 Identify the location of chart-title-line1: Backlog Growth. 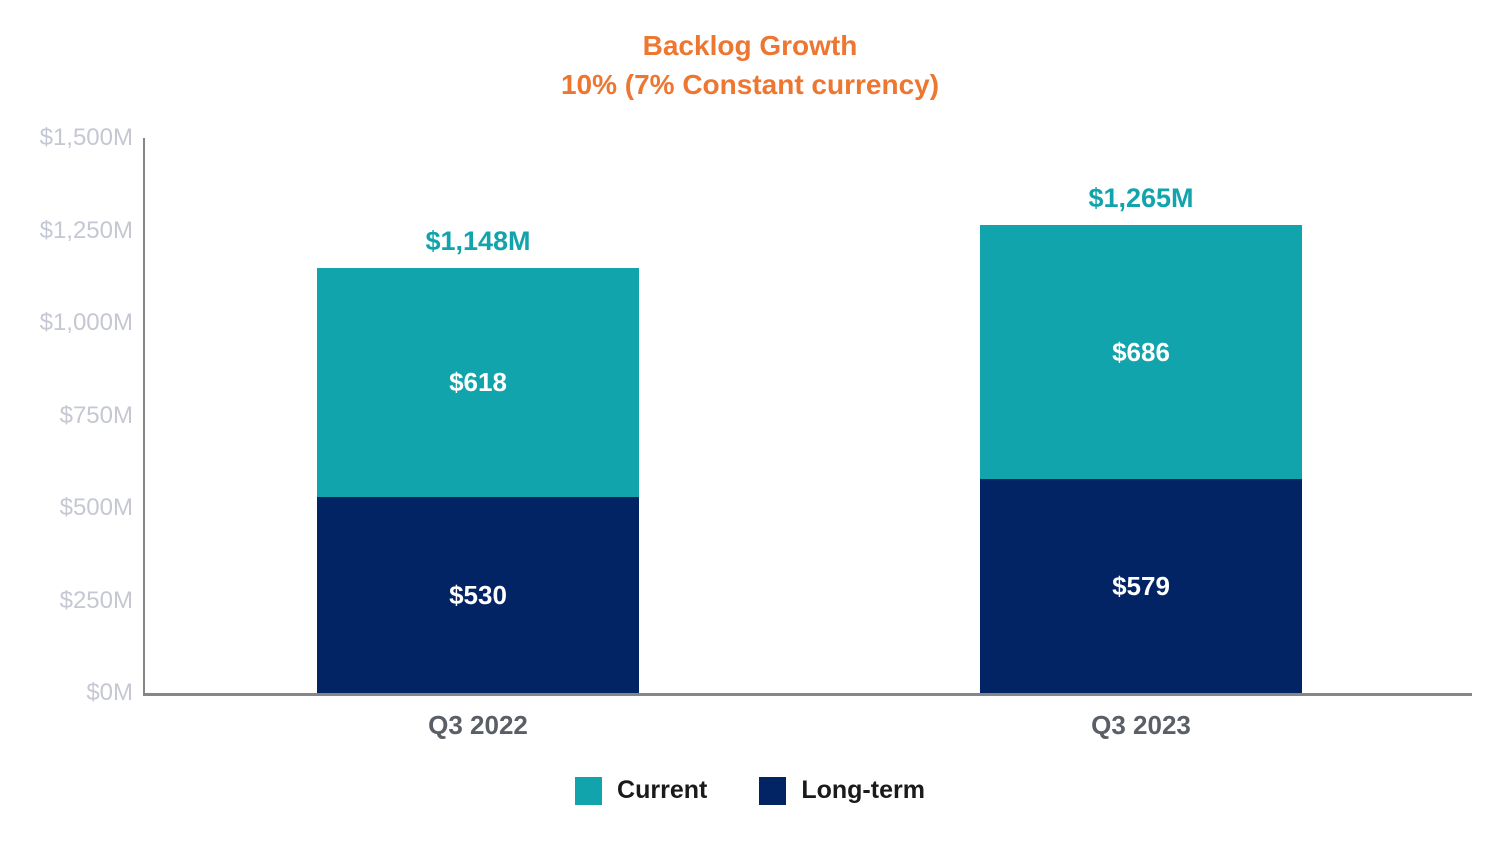
(750, 45).